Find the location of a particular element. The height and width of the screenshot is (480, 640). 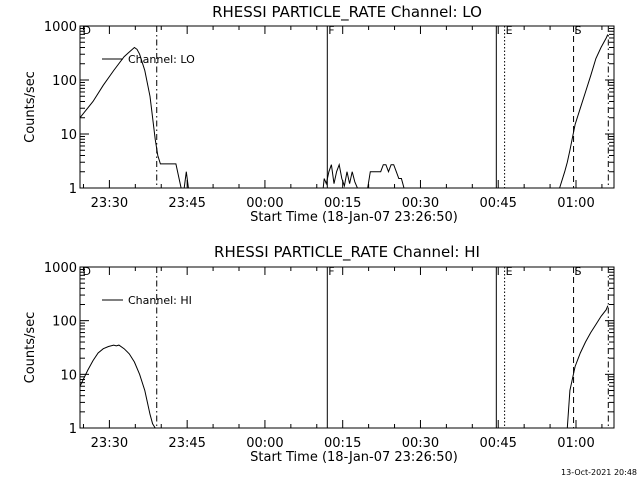

chart-title: RHESSI PARTICLE_RATE Channel: LO is located at coordinates (347, 12).